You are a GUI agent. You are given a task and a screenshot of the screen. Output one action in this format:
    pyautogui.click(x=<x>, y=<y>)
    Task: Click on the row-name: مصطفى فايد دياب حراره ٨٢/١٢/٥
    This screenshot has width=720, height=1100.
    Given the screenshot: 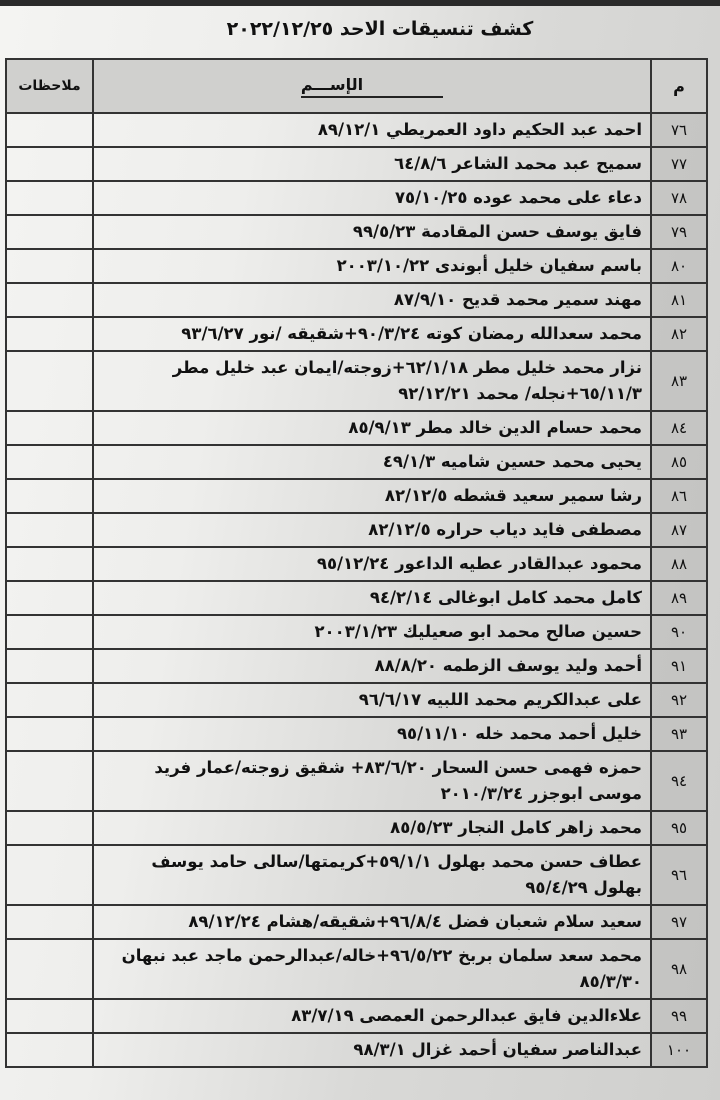 What is the action you would take?
    pyautogui.click(x=372, y=530)
    